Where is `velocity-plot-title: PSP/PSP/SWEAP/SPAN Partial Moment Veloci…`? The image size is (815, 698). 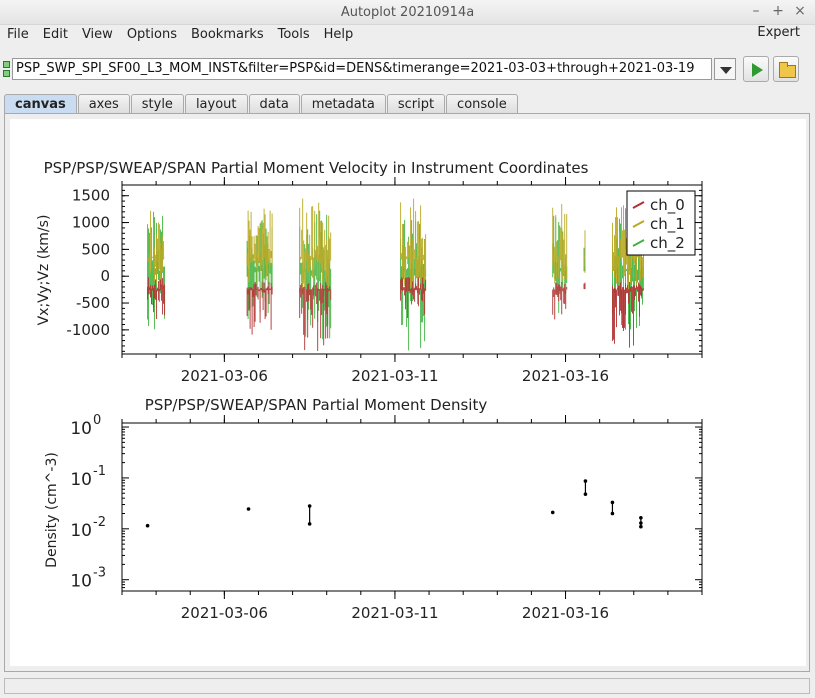
velocity-plot-title: PSP/PSP/SWEAP/SPAN Partial Moment Veloci… is located at coordinates (316, 168).